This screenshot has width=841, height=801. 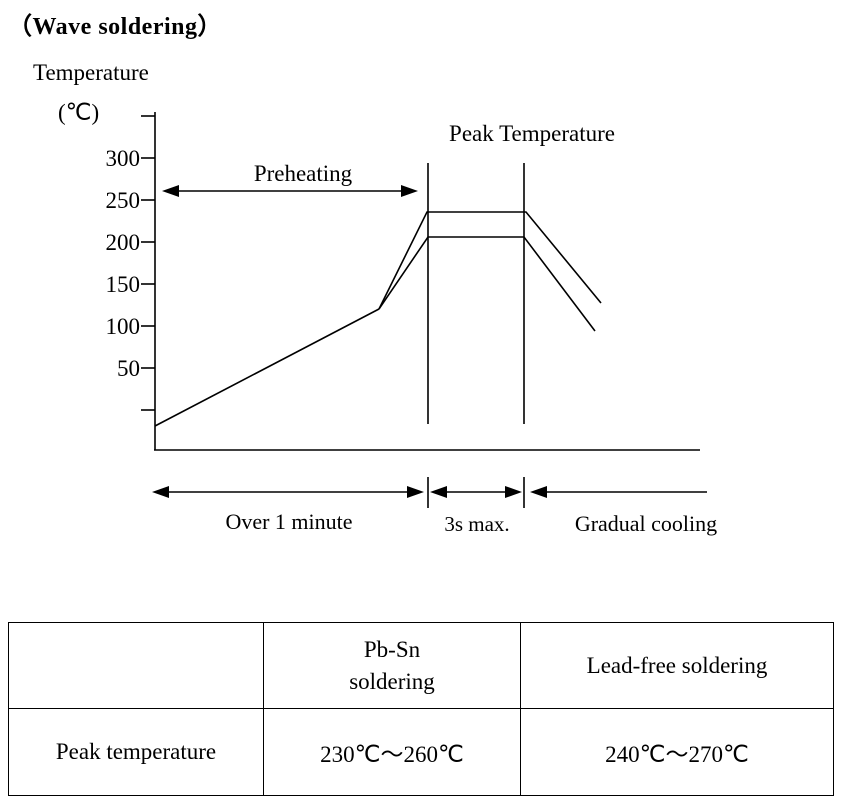 I want to click on over-1-minute-label: Over 1 minute, so click(x=288, y=521).